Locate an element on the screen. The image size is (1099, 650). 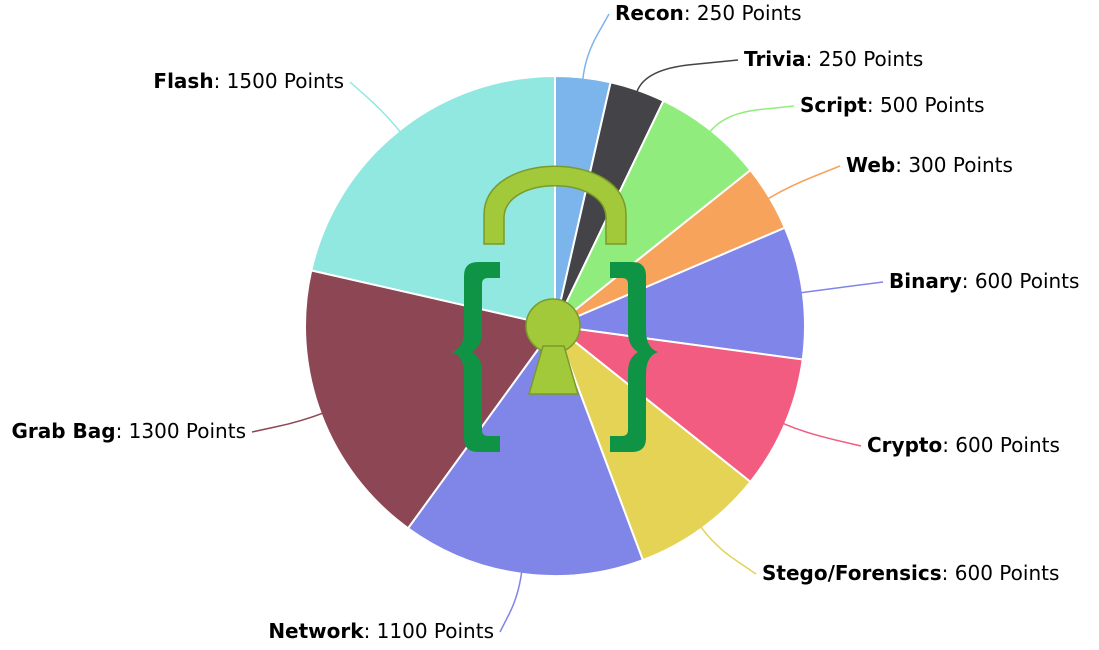
connector-stego-forensics is located at coordinates (728, 550).